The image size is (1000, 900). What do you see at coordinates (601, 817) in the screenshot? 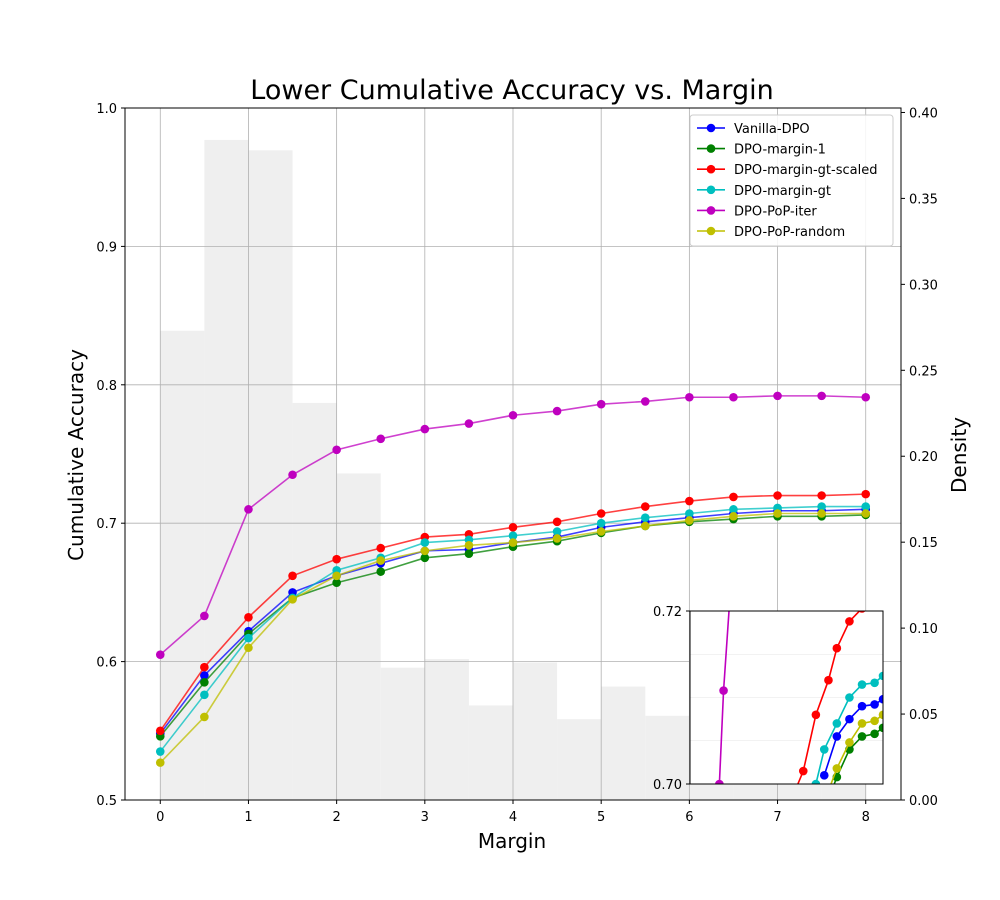
I see `x-tick-label: 5` at bounding box center [601, 817].